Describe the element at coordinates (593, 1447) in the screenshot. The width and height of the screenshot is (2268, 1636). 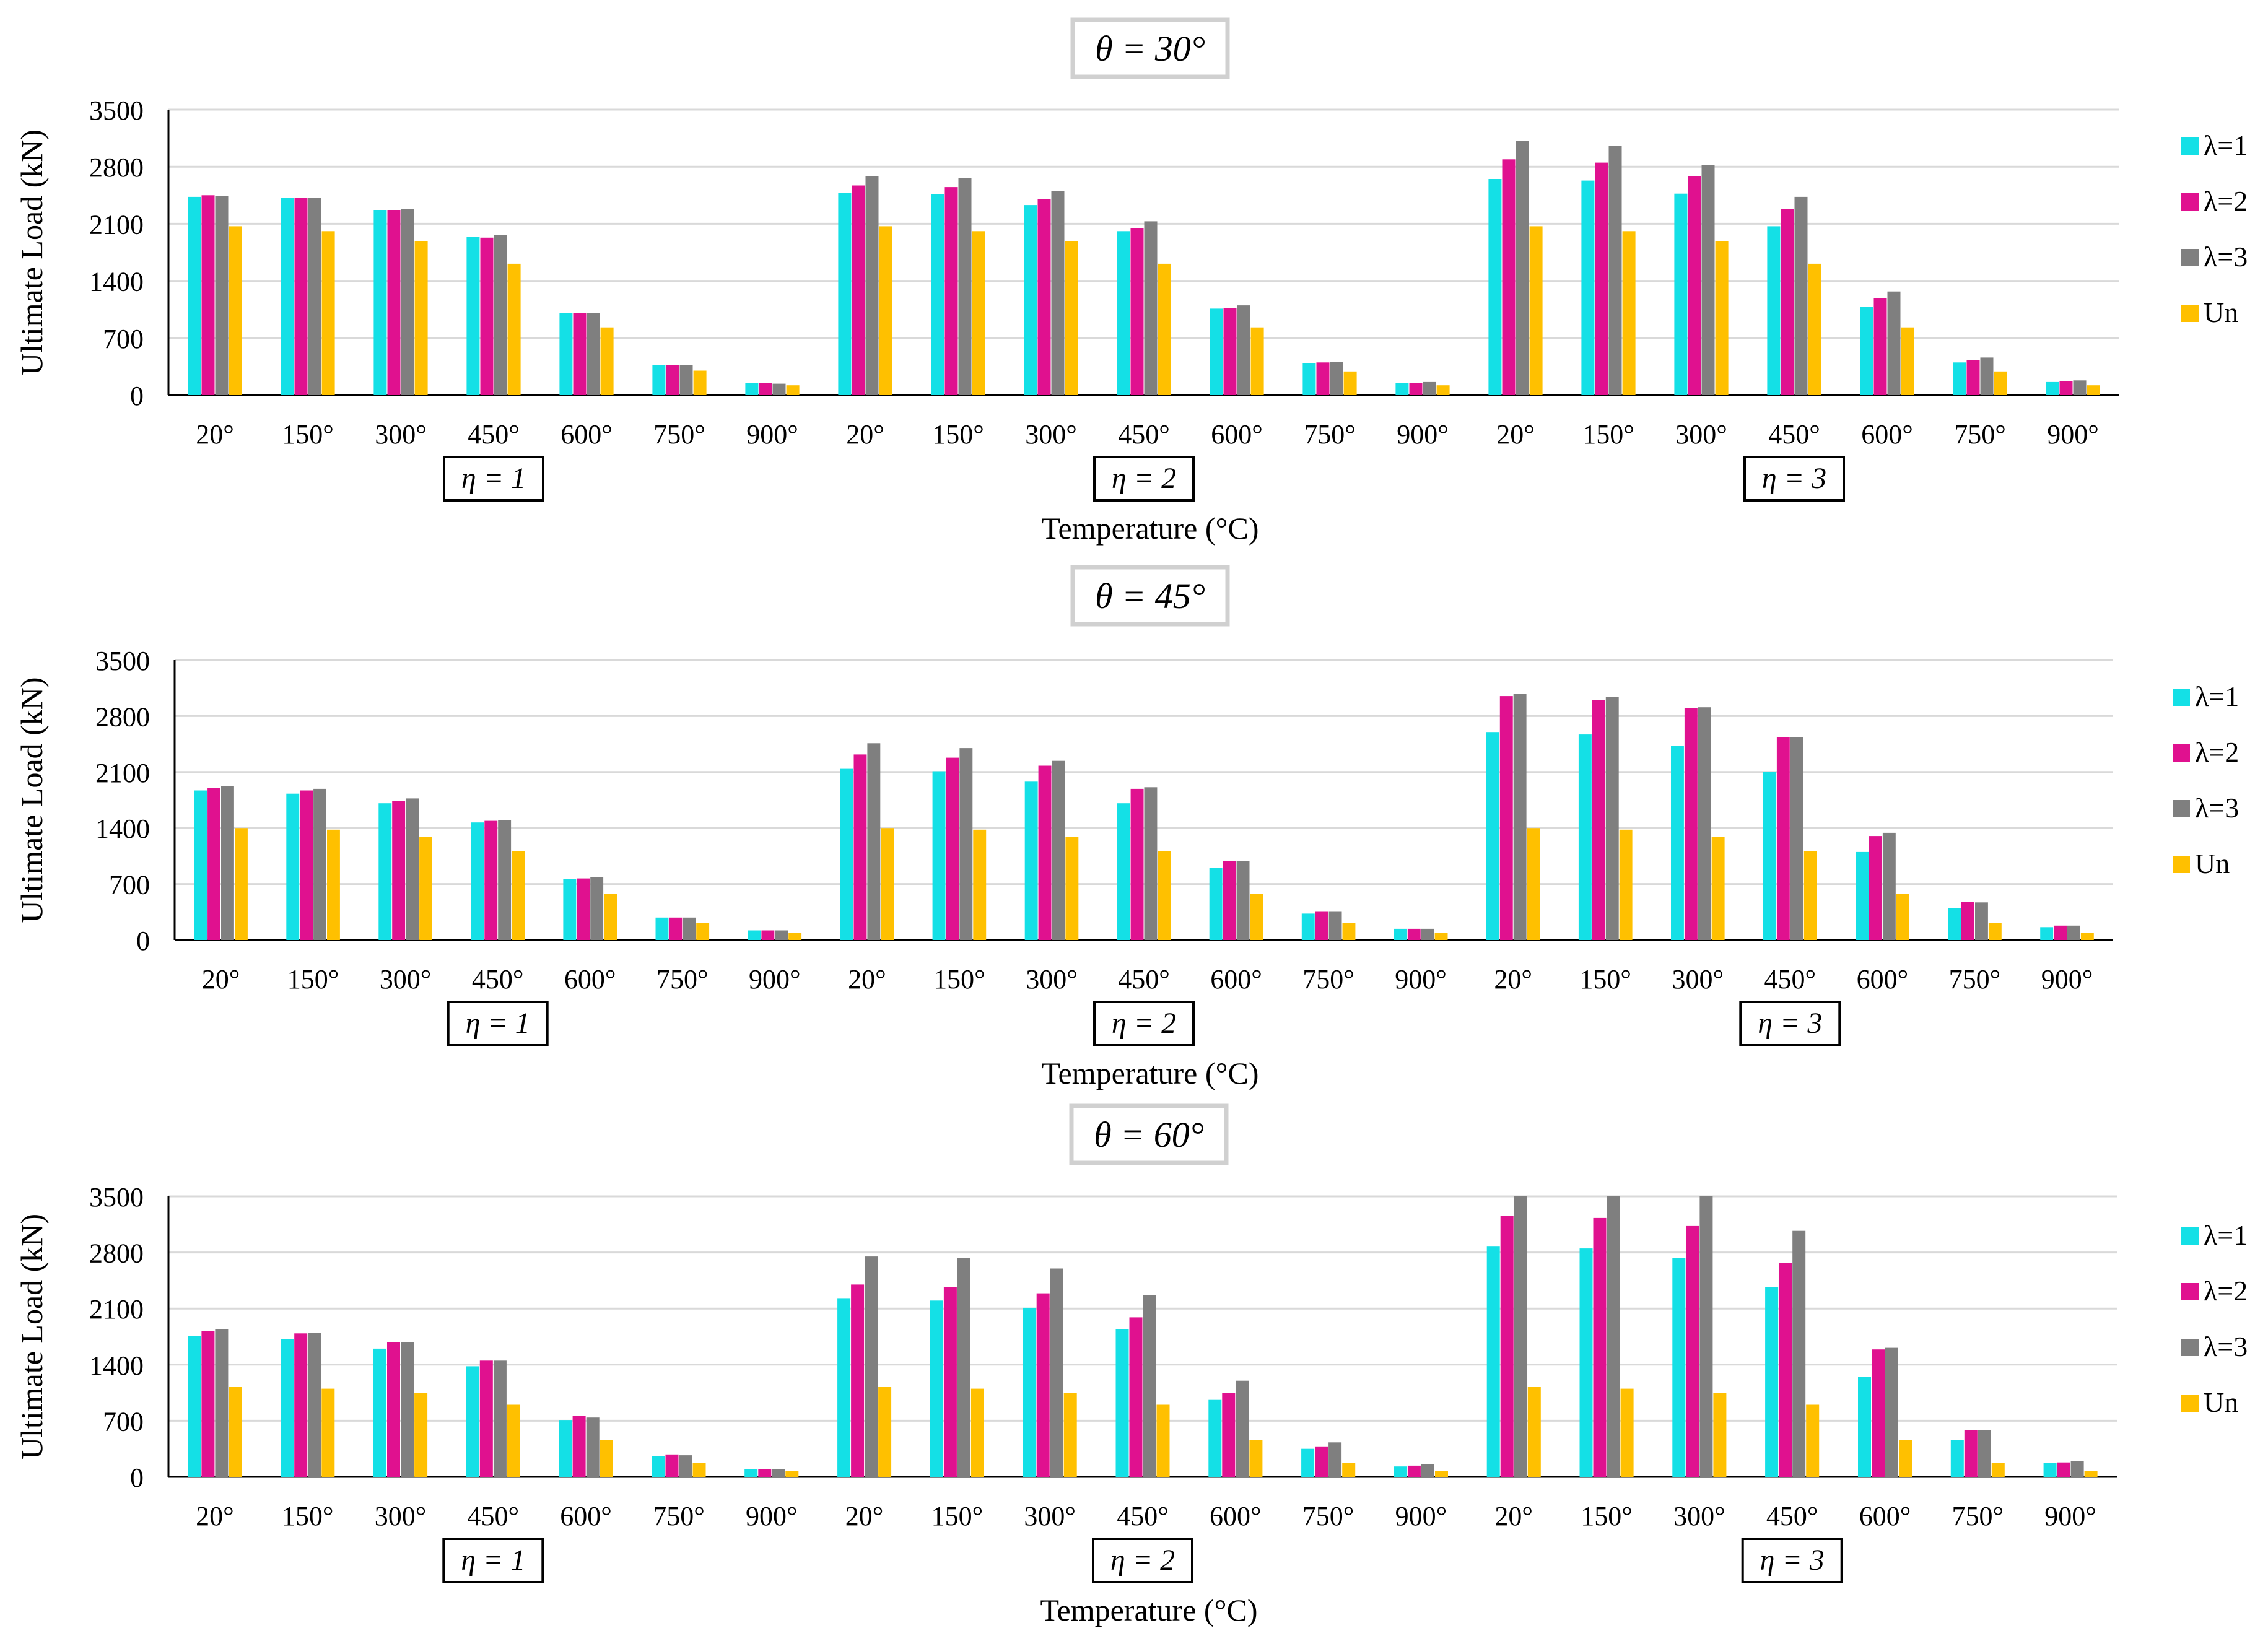
I see `bar-λ3-5` at that location.